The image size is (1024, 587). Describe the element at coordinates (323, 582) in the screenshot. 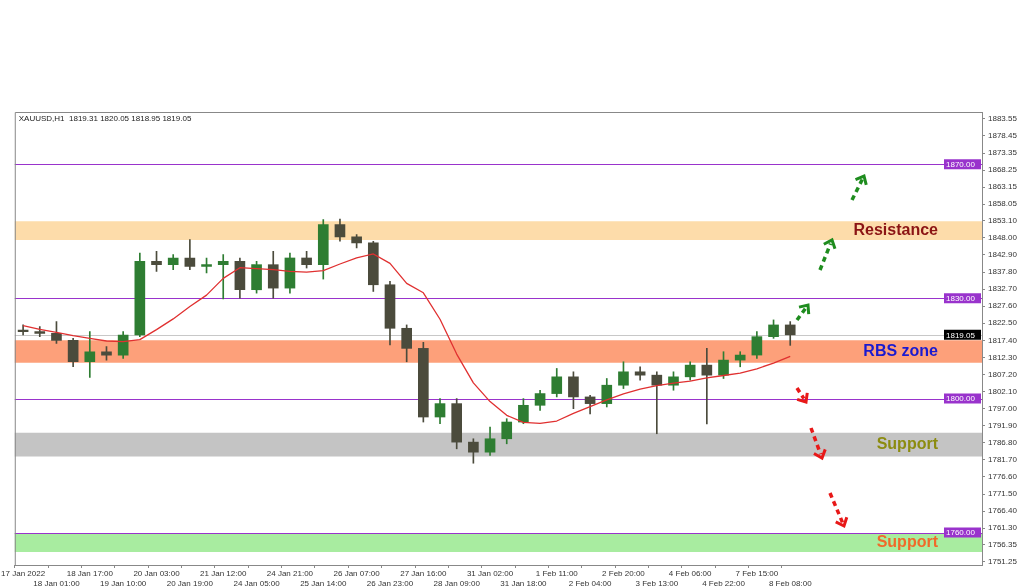

I see `x-tick-label: 25 Jan 14:00` at that location.